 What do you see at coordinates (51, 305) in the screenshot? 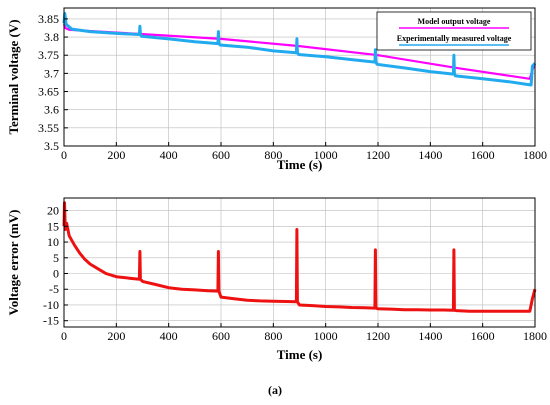
I see `y-tick-label: -10` at bounding box center [51, 305].